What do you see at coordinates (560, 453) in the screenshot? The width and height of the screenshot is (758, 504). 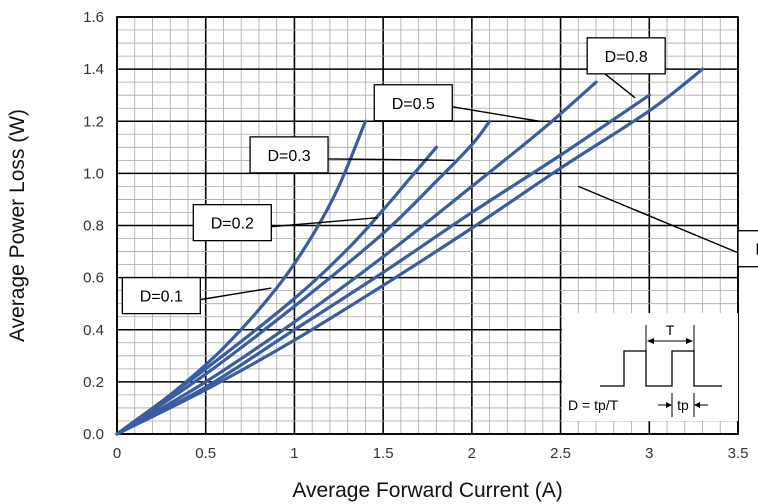 I see `x-tick-label: 2.5` at bounding box center [560, 453].